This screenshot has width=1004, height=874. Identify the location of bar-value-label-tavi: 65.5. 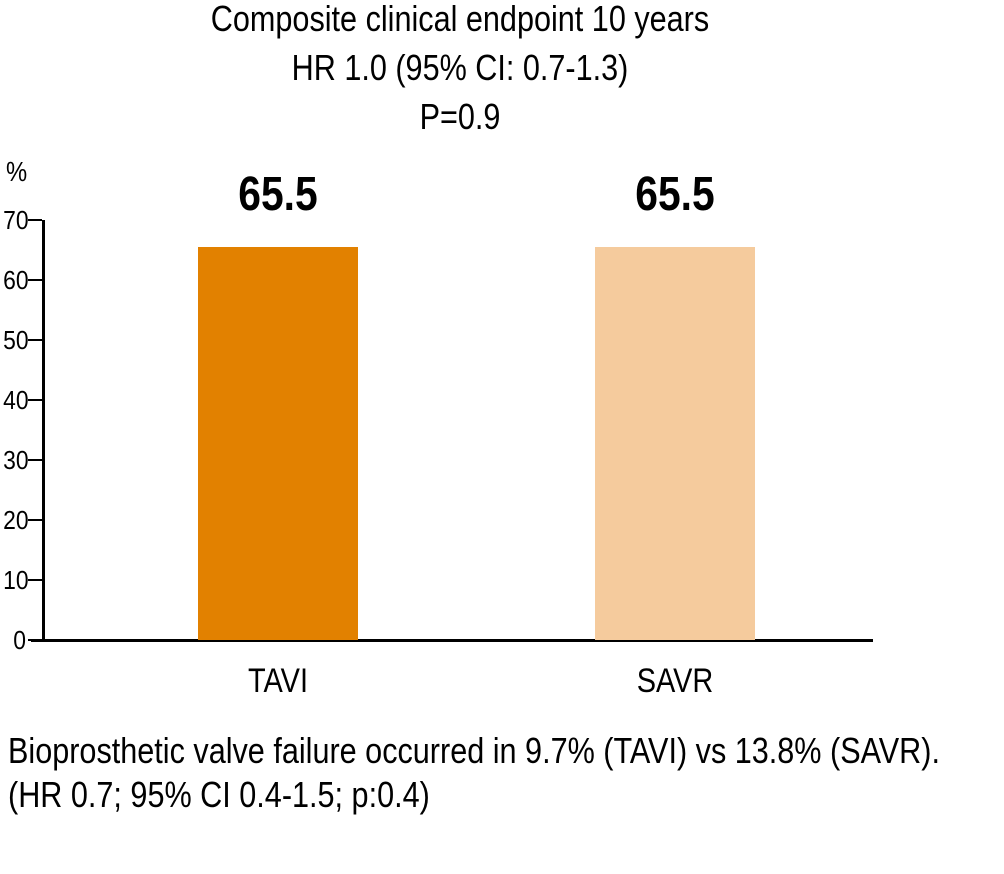
(278, 194).